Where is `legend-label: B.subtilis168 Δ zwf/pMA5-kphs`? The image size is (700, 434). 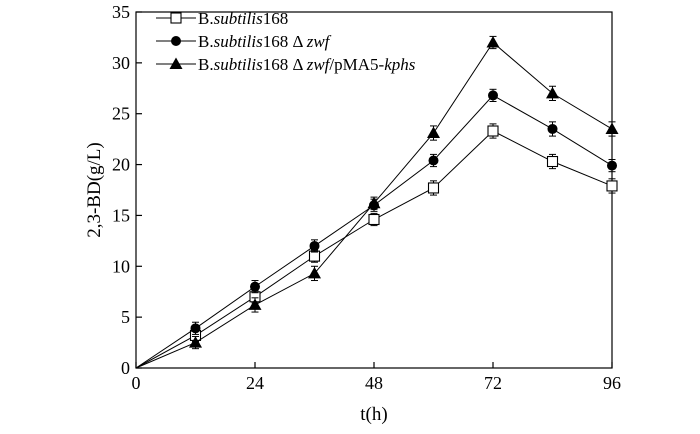 legend-label: B.subtilis168 Δ zwf/pMA5-kphs is located at coordinates (307, 64).